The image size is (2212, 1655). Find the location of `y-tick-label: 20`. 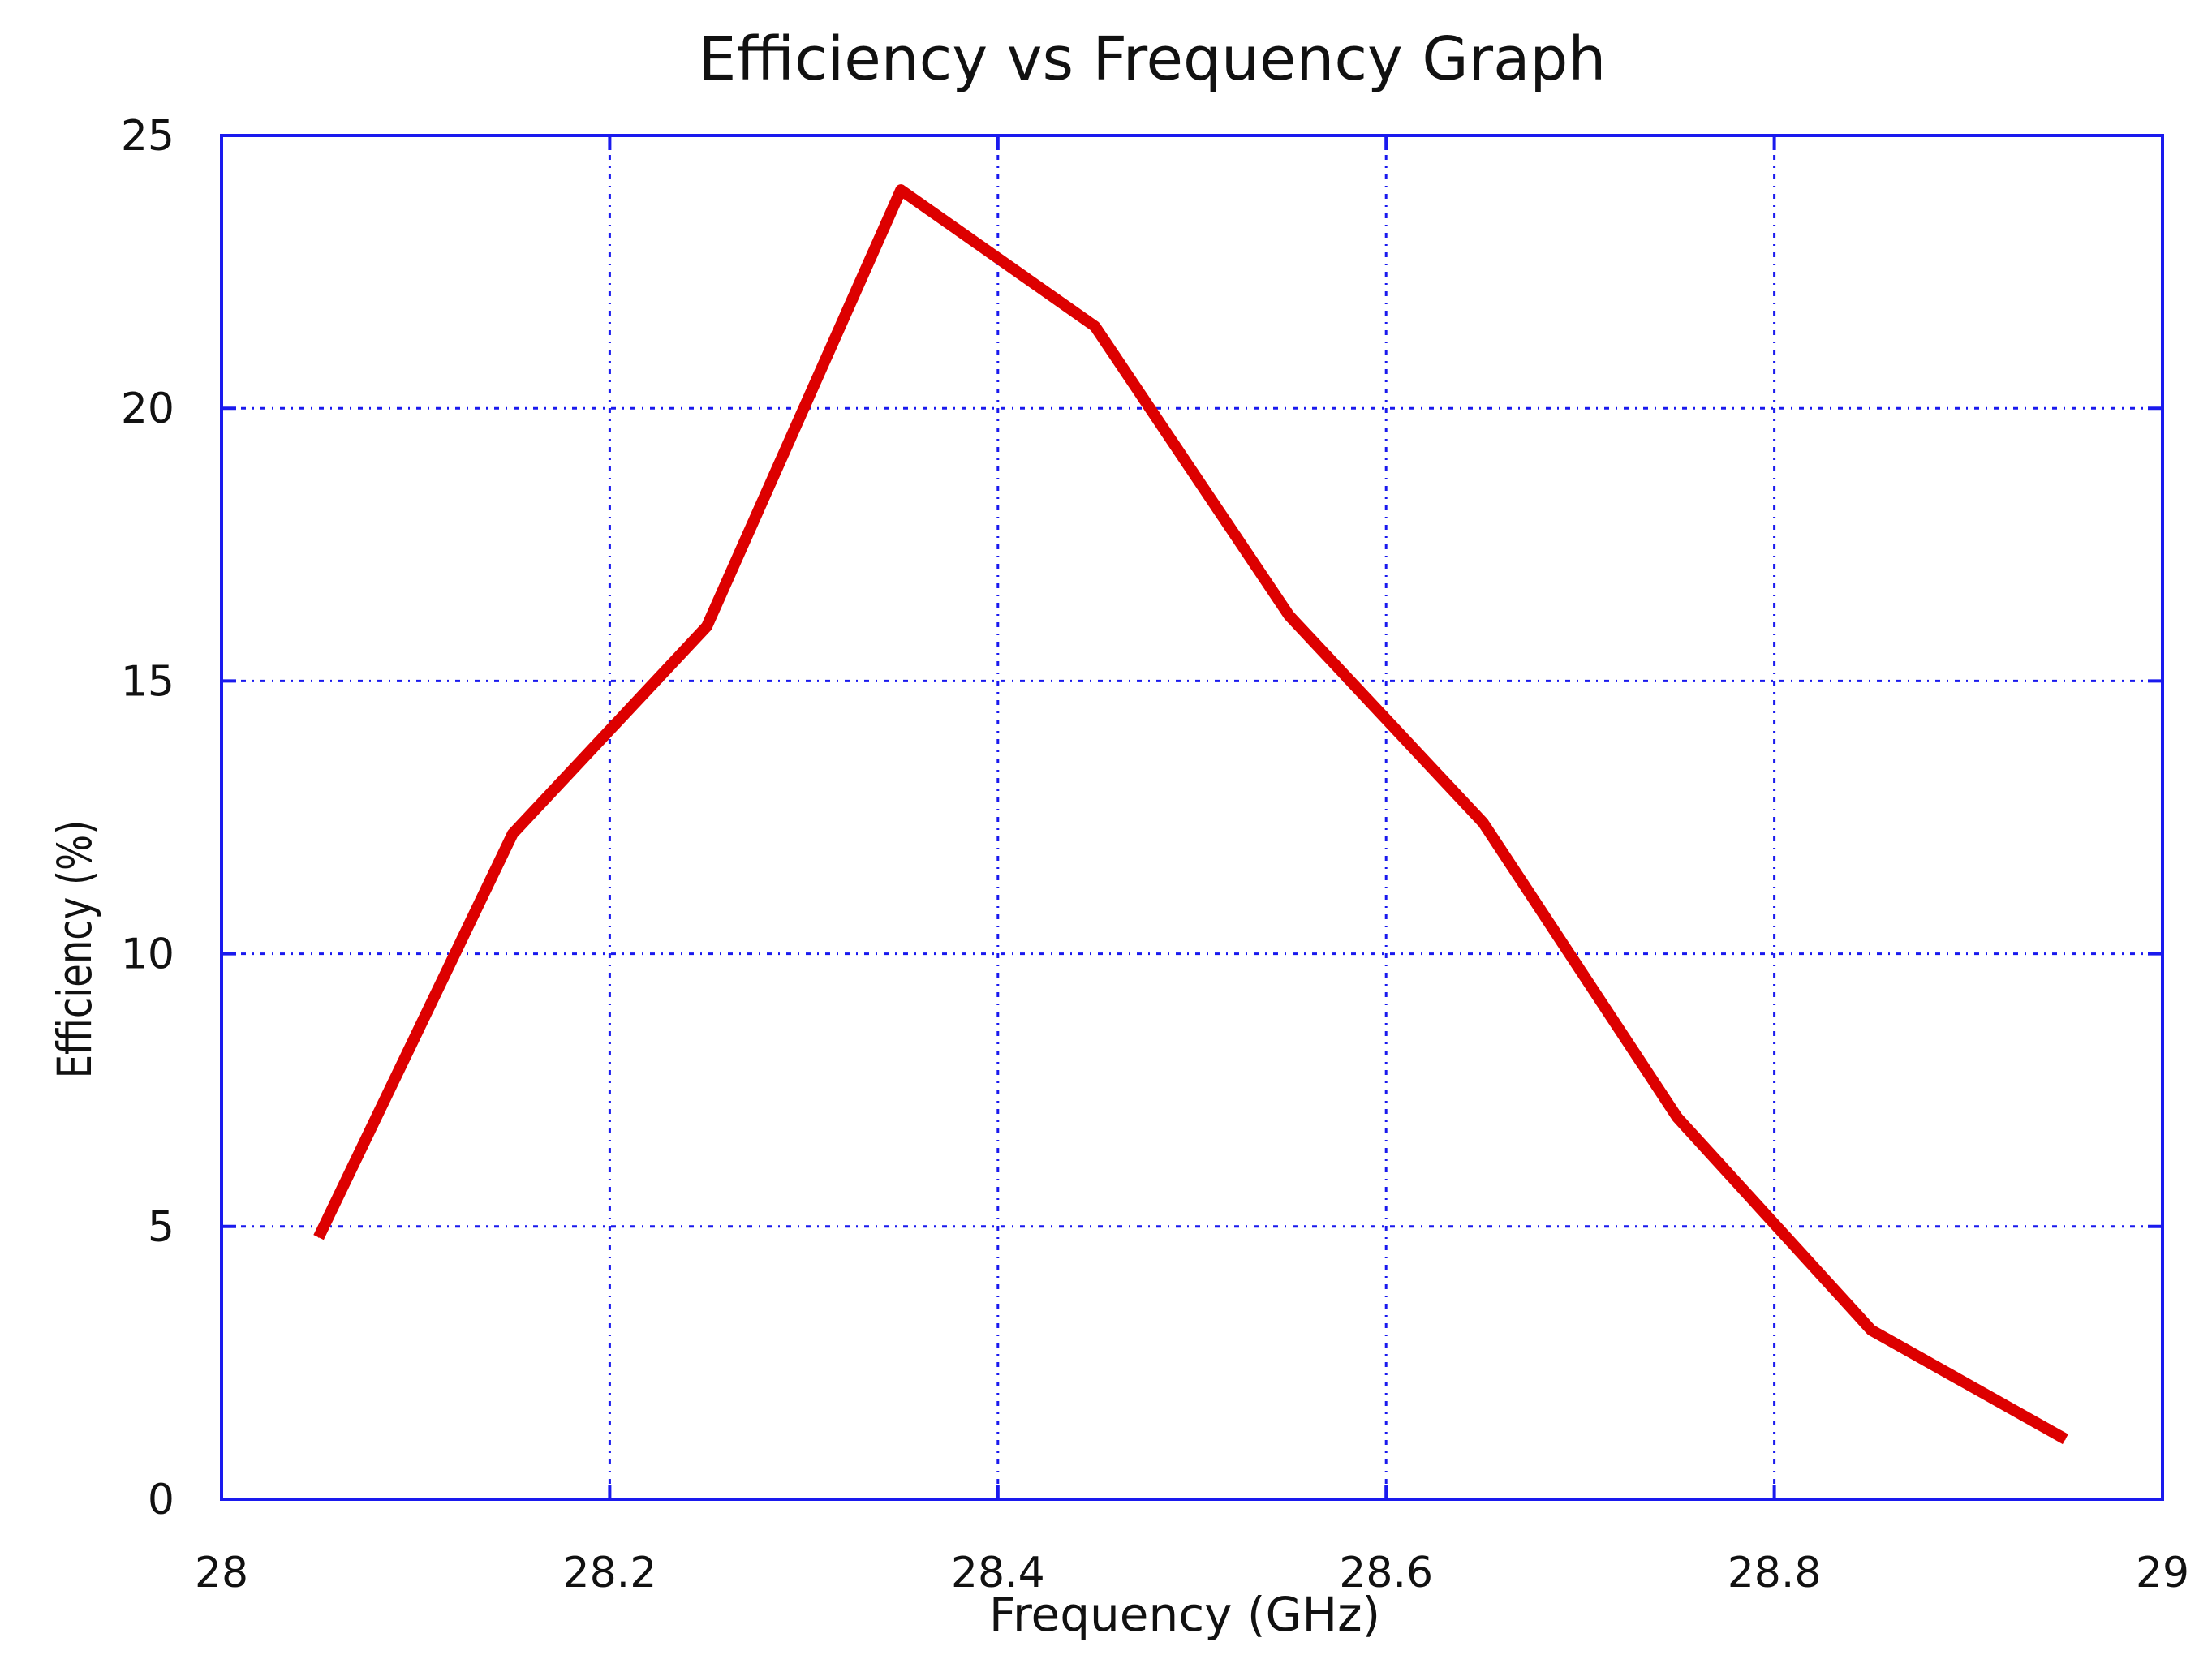

y-tick-label: 20 is located at coordinates (147, 409).